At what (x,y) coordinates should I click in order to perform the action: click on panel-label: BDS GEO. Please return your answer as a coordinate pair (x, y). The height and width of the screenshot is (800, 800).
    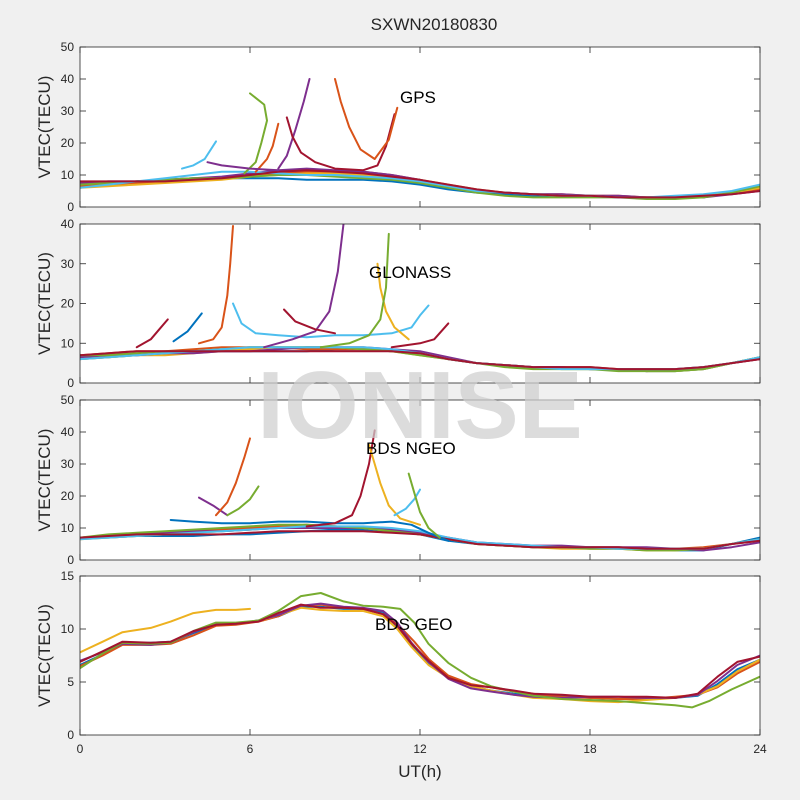
    Looking at the image, I should click on (413, 624).